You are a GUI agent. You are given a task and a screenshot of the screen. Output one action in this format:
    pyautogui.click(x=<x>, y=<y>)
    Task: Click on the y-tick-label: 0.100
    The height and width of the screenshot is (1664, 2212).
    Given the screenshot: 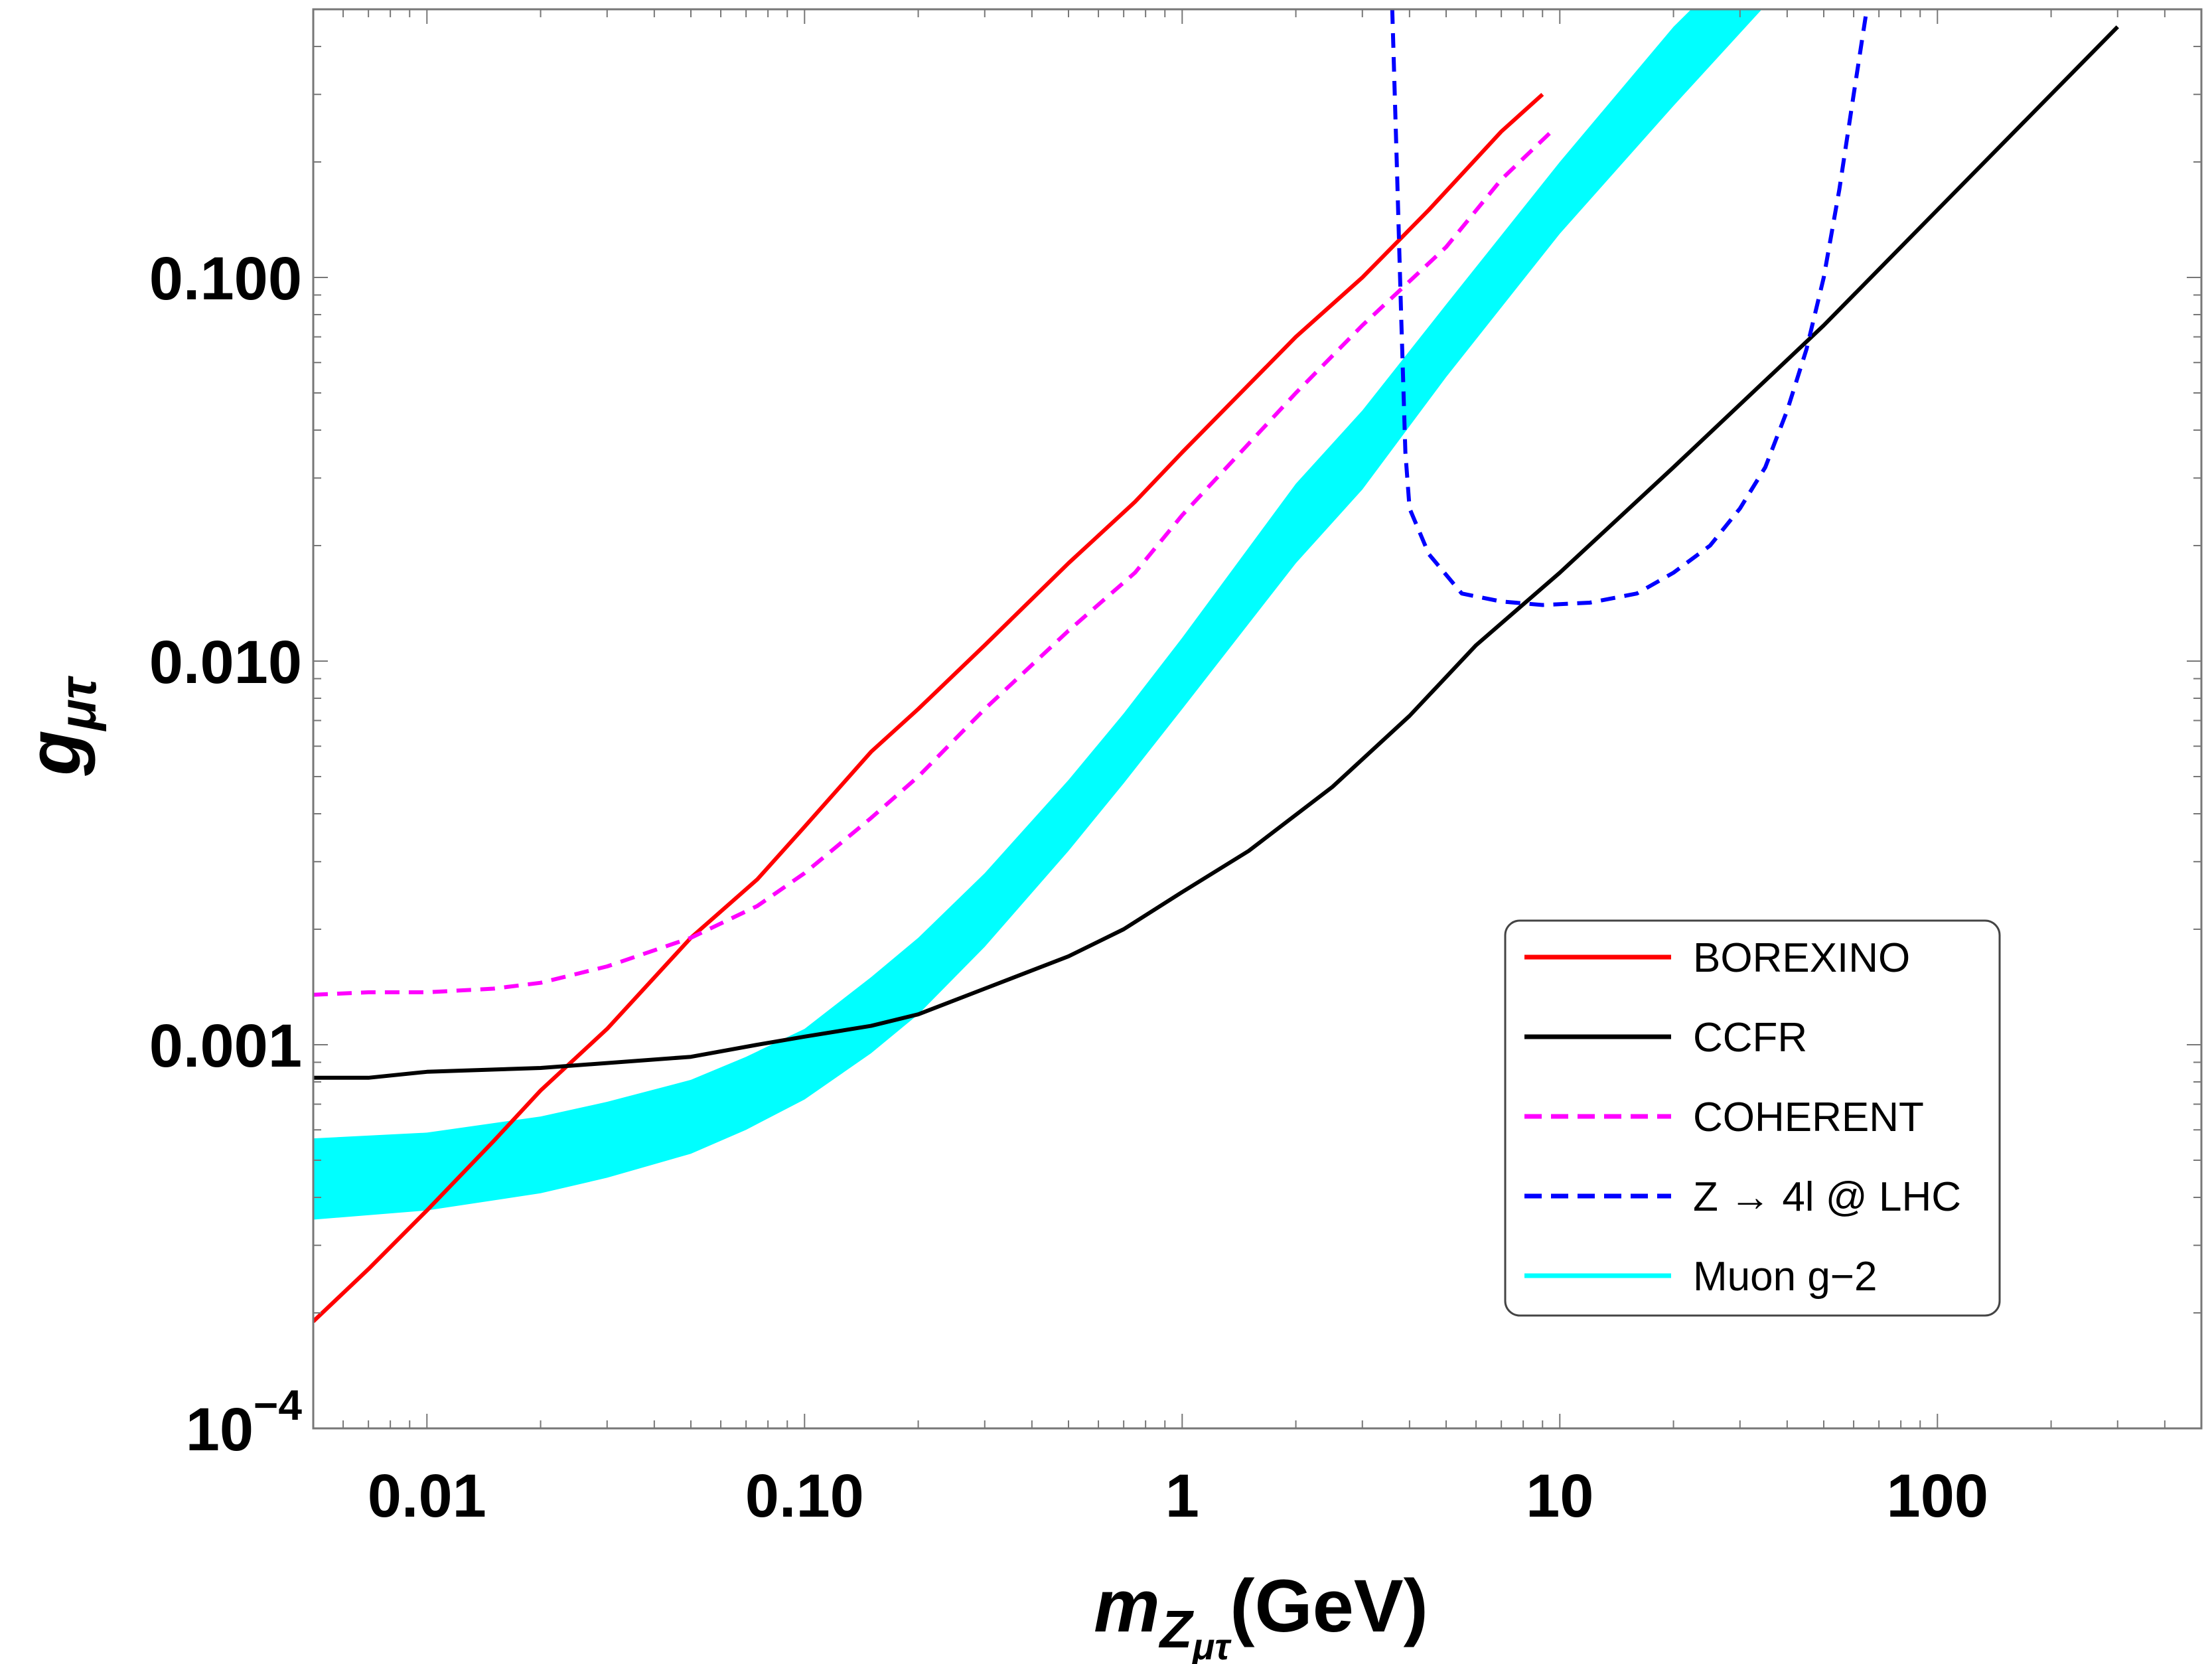 What is the action you would take?
    pyautogui.click(x=225, y=279)
    